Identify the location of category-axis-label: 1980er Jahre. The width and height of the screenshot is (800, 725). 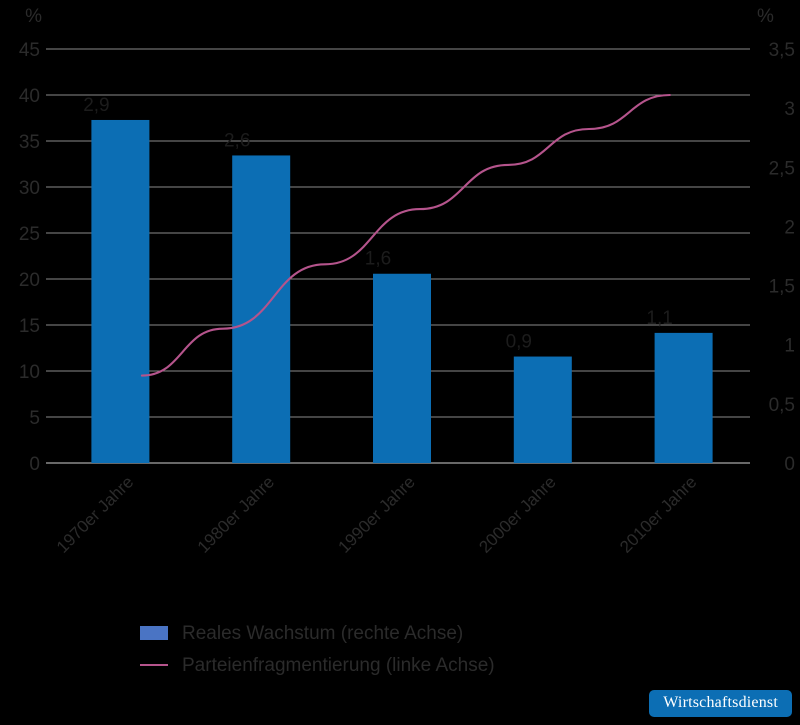
(236, 514).